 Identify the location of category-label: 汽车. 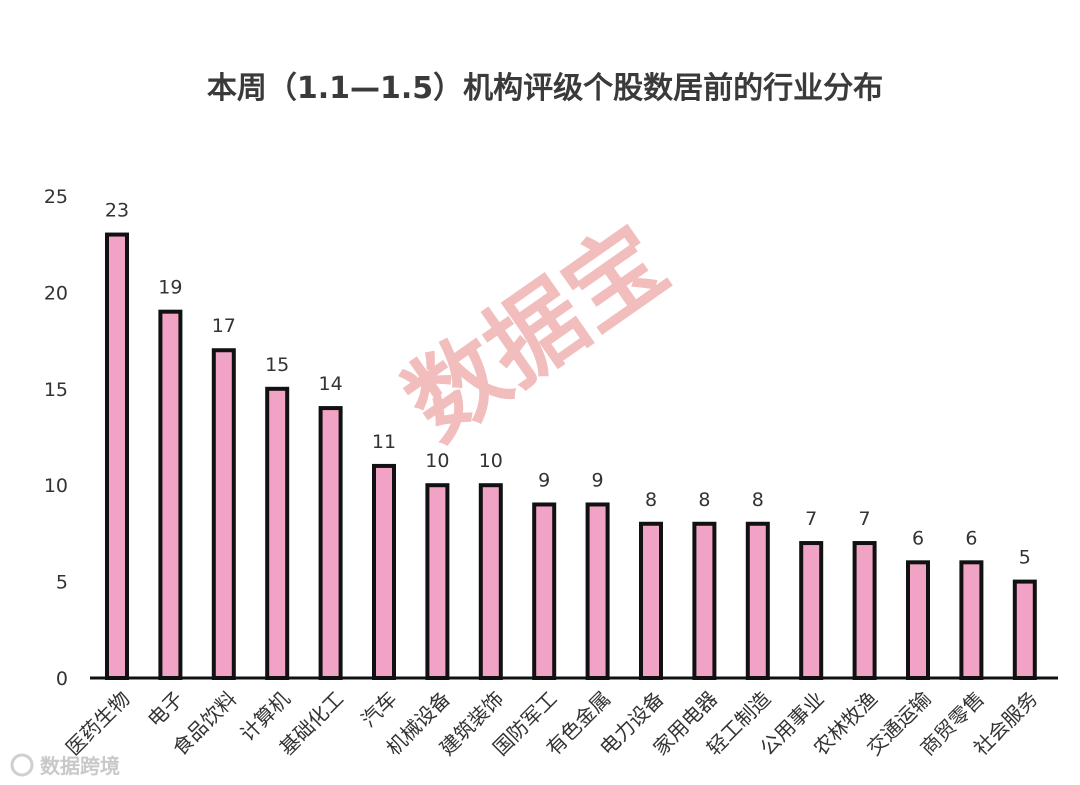
(378, 709).